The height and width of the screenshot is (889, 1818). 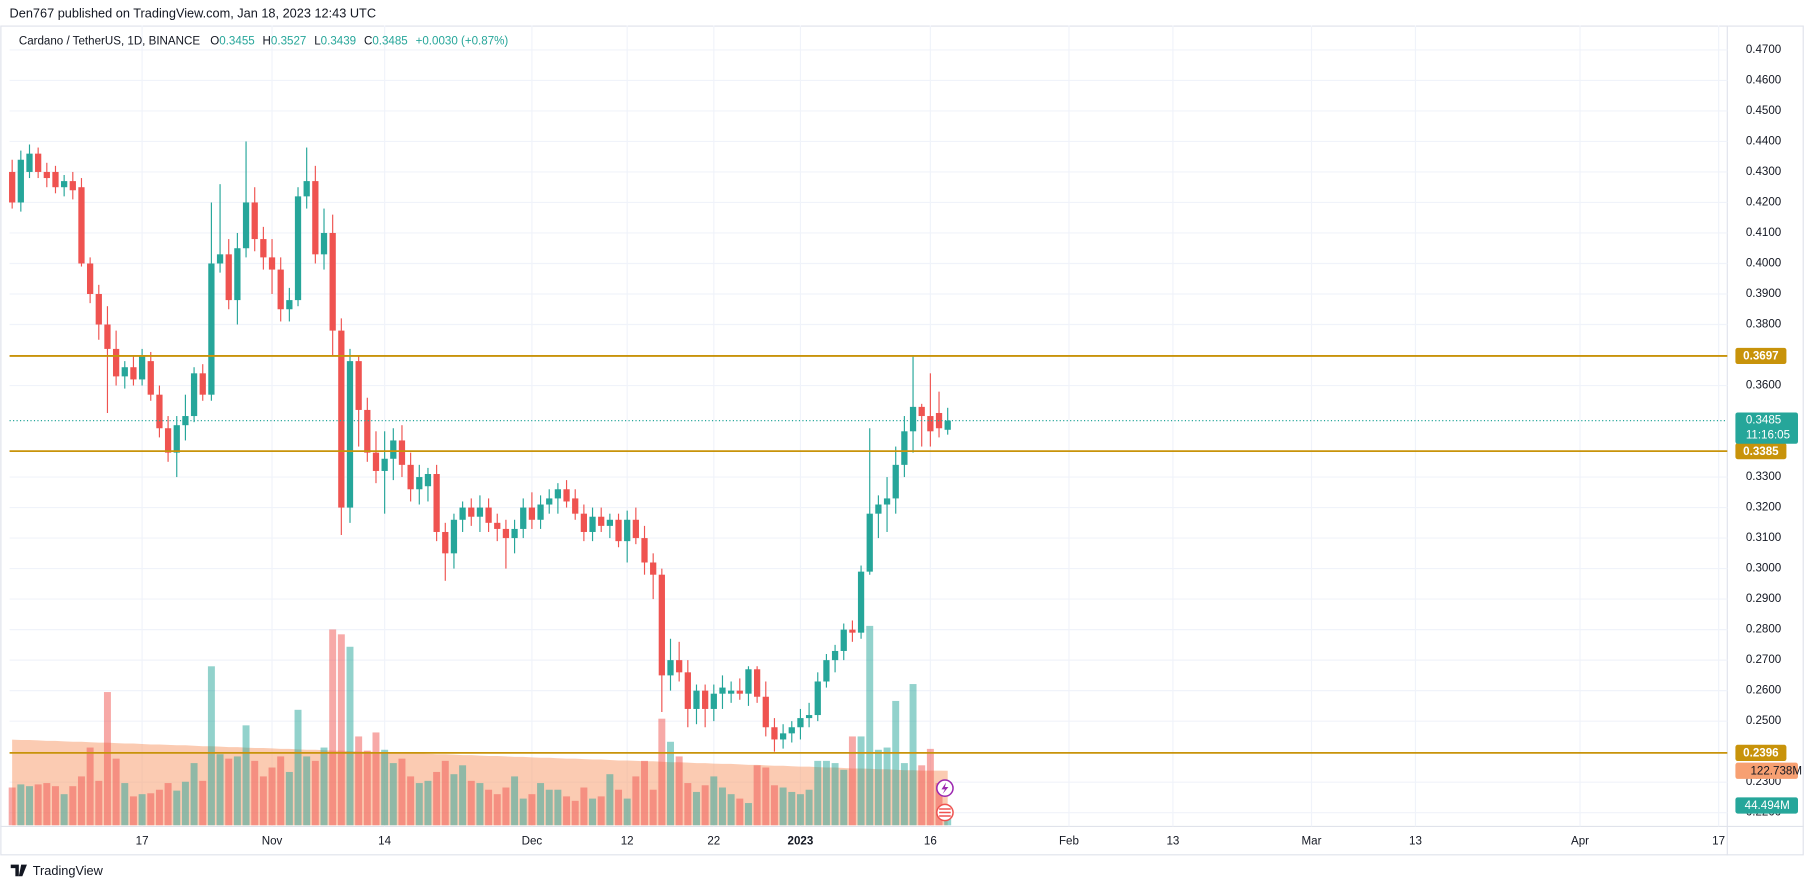 What do you see at coordinates (1763, 203) in the screenshot?
I see `y-tick-label: 0.4200` at bounding box center [1763, 203].